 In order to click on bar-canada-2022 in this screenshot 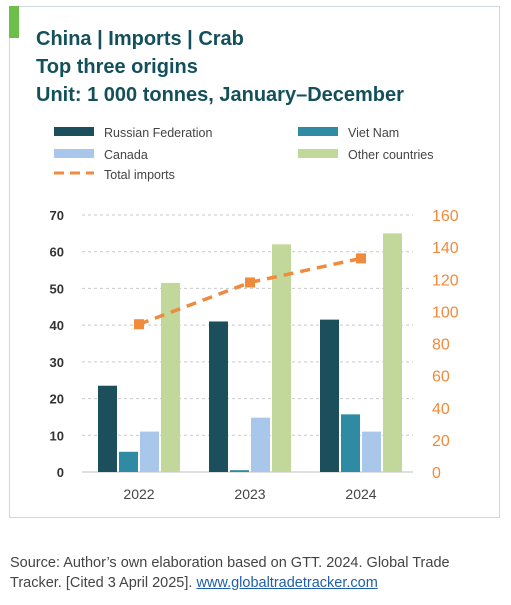, I will do `click(149, 451)`.